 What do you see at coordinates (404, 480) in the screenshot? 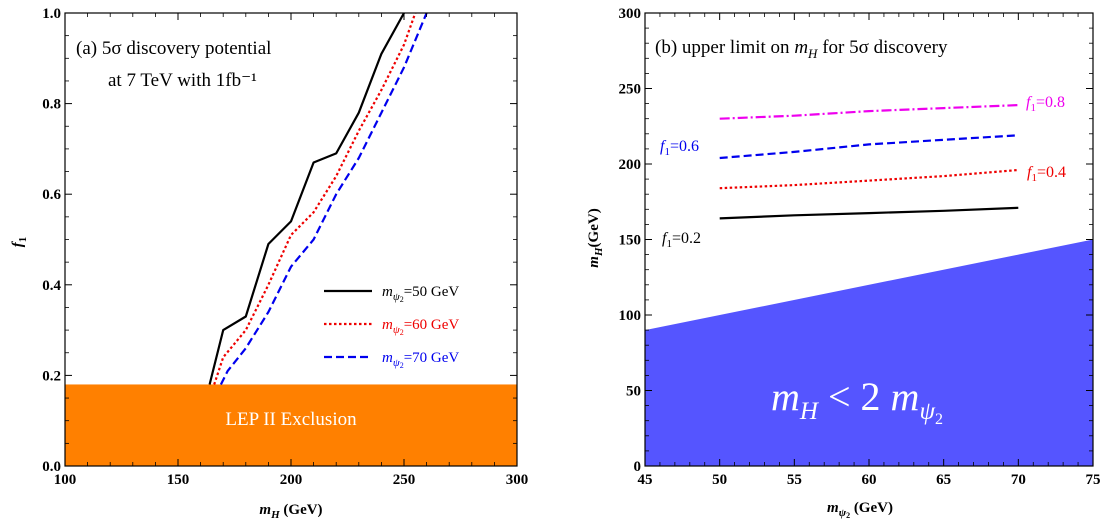
I see `x-tick-label: 250` at bounding box center [404, 480].